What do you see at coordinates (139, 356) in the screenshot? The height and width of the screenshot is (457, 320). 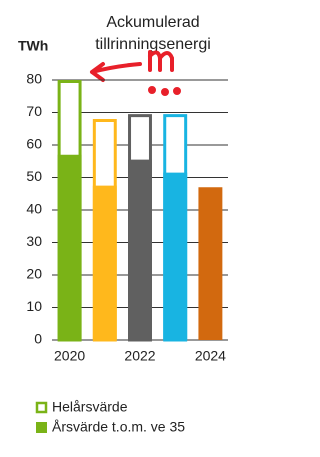 I see `x-tick-label: 2022` at bounding box center [139, 356].